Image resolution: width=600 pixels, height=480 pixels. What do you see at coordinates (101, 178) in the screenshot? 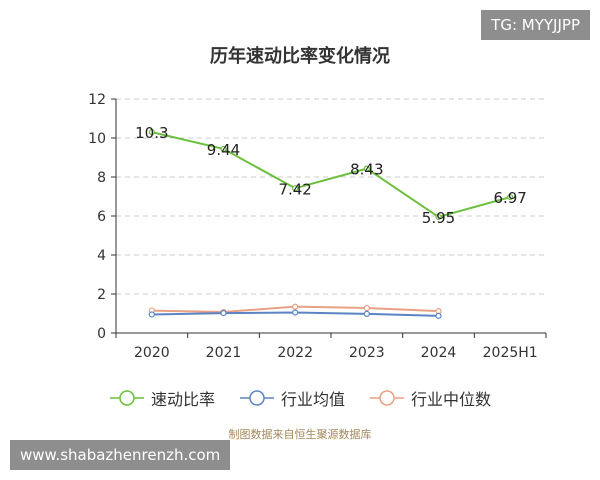
I see `y-tick-label: 8` at bounding box center [101, 178].